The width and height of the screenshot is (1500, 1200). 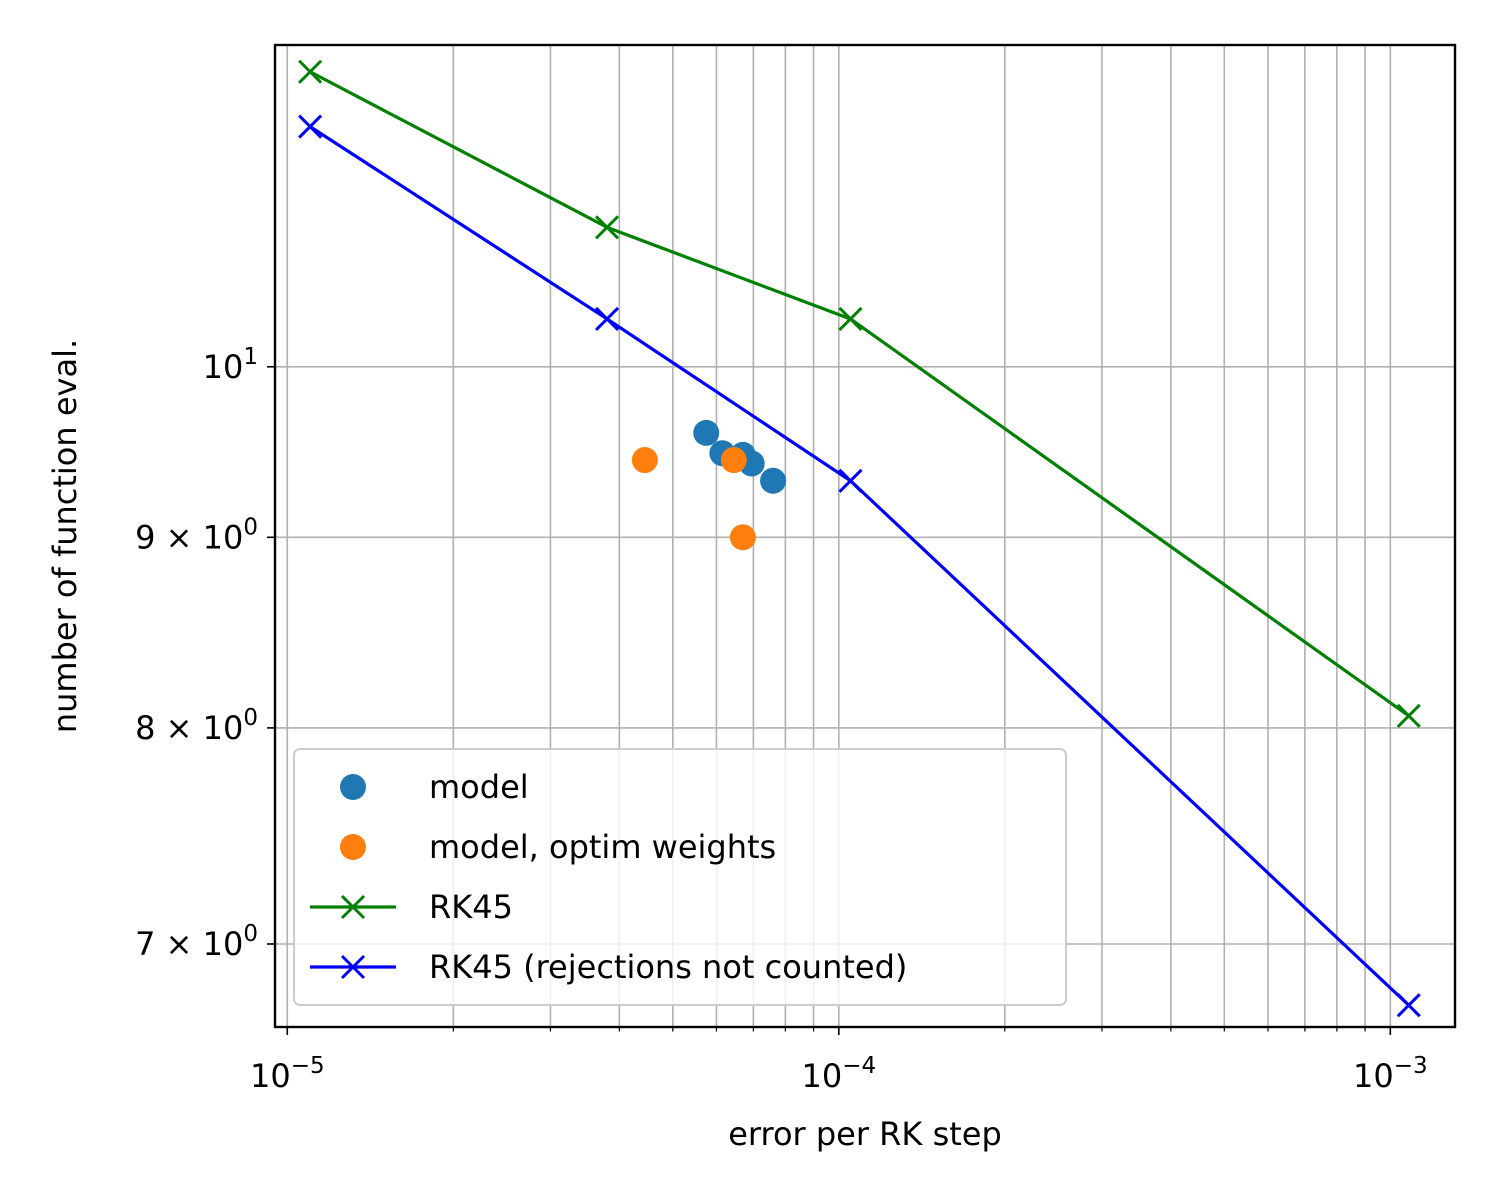 I want to click on y-tick-label: 9 × 100, so click(x=196, y=535).